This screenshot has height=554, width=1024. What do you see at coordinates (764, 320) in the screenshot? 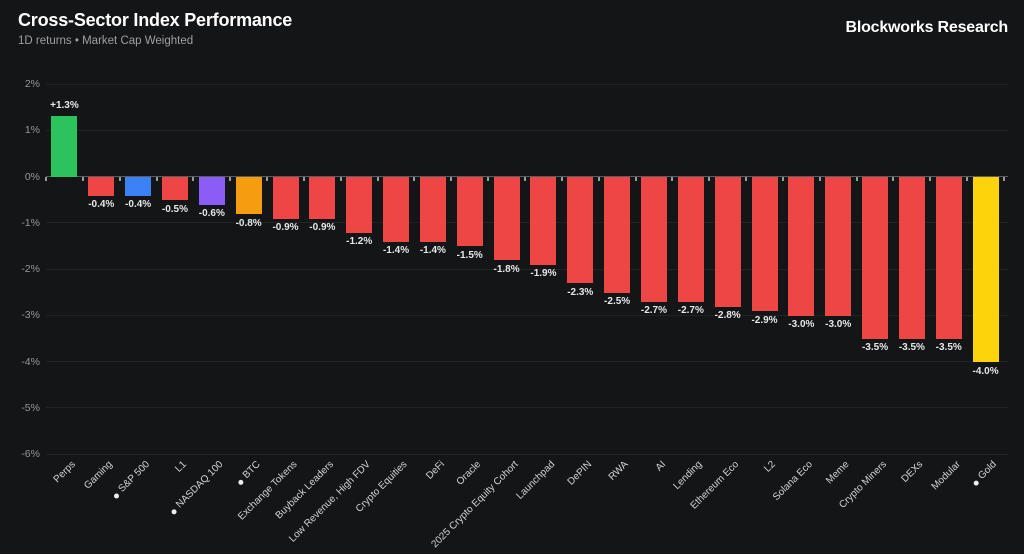
I see `bar-value-label: -2.9%` at bounding box center [764, 320].